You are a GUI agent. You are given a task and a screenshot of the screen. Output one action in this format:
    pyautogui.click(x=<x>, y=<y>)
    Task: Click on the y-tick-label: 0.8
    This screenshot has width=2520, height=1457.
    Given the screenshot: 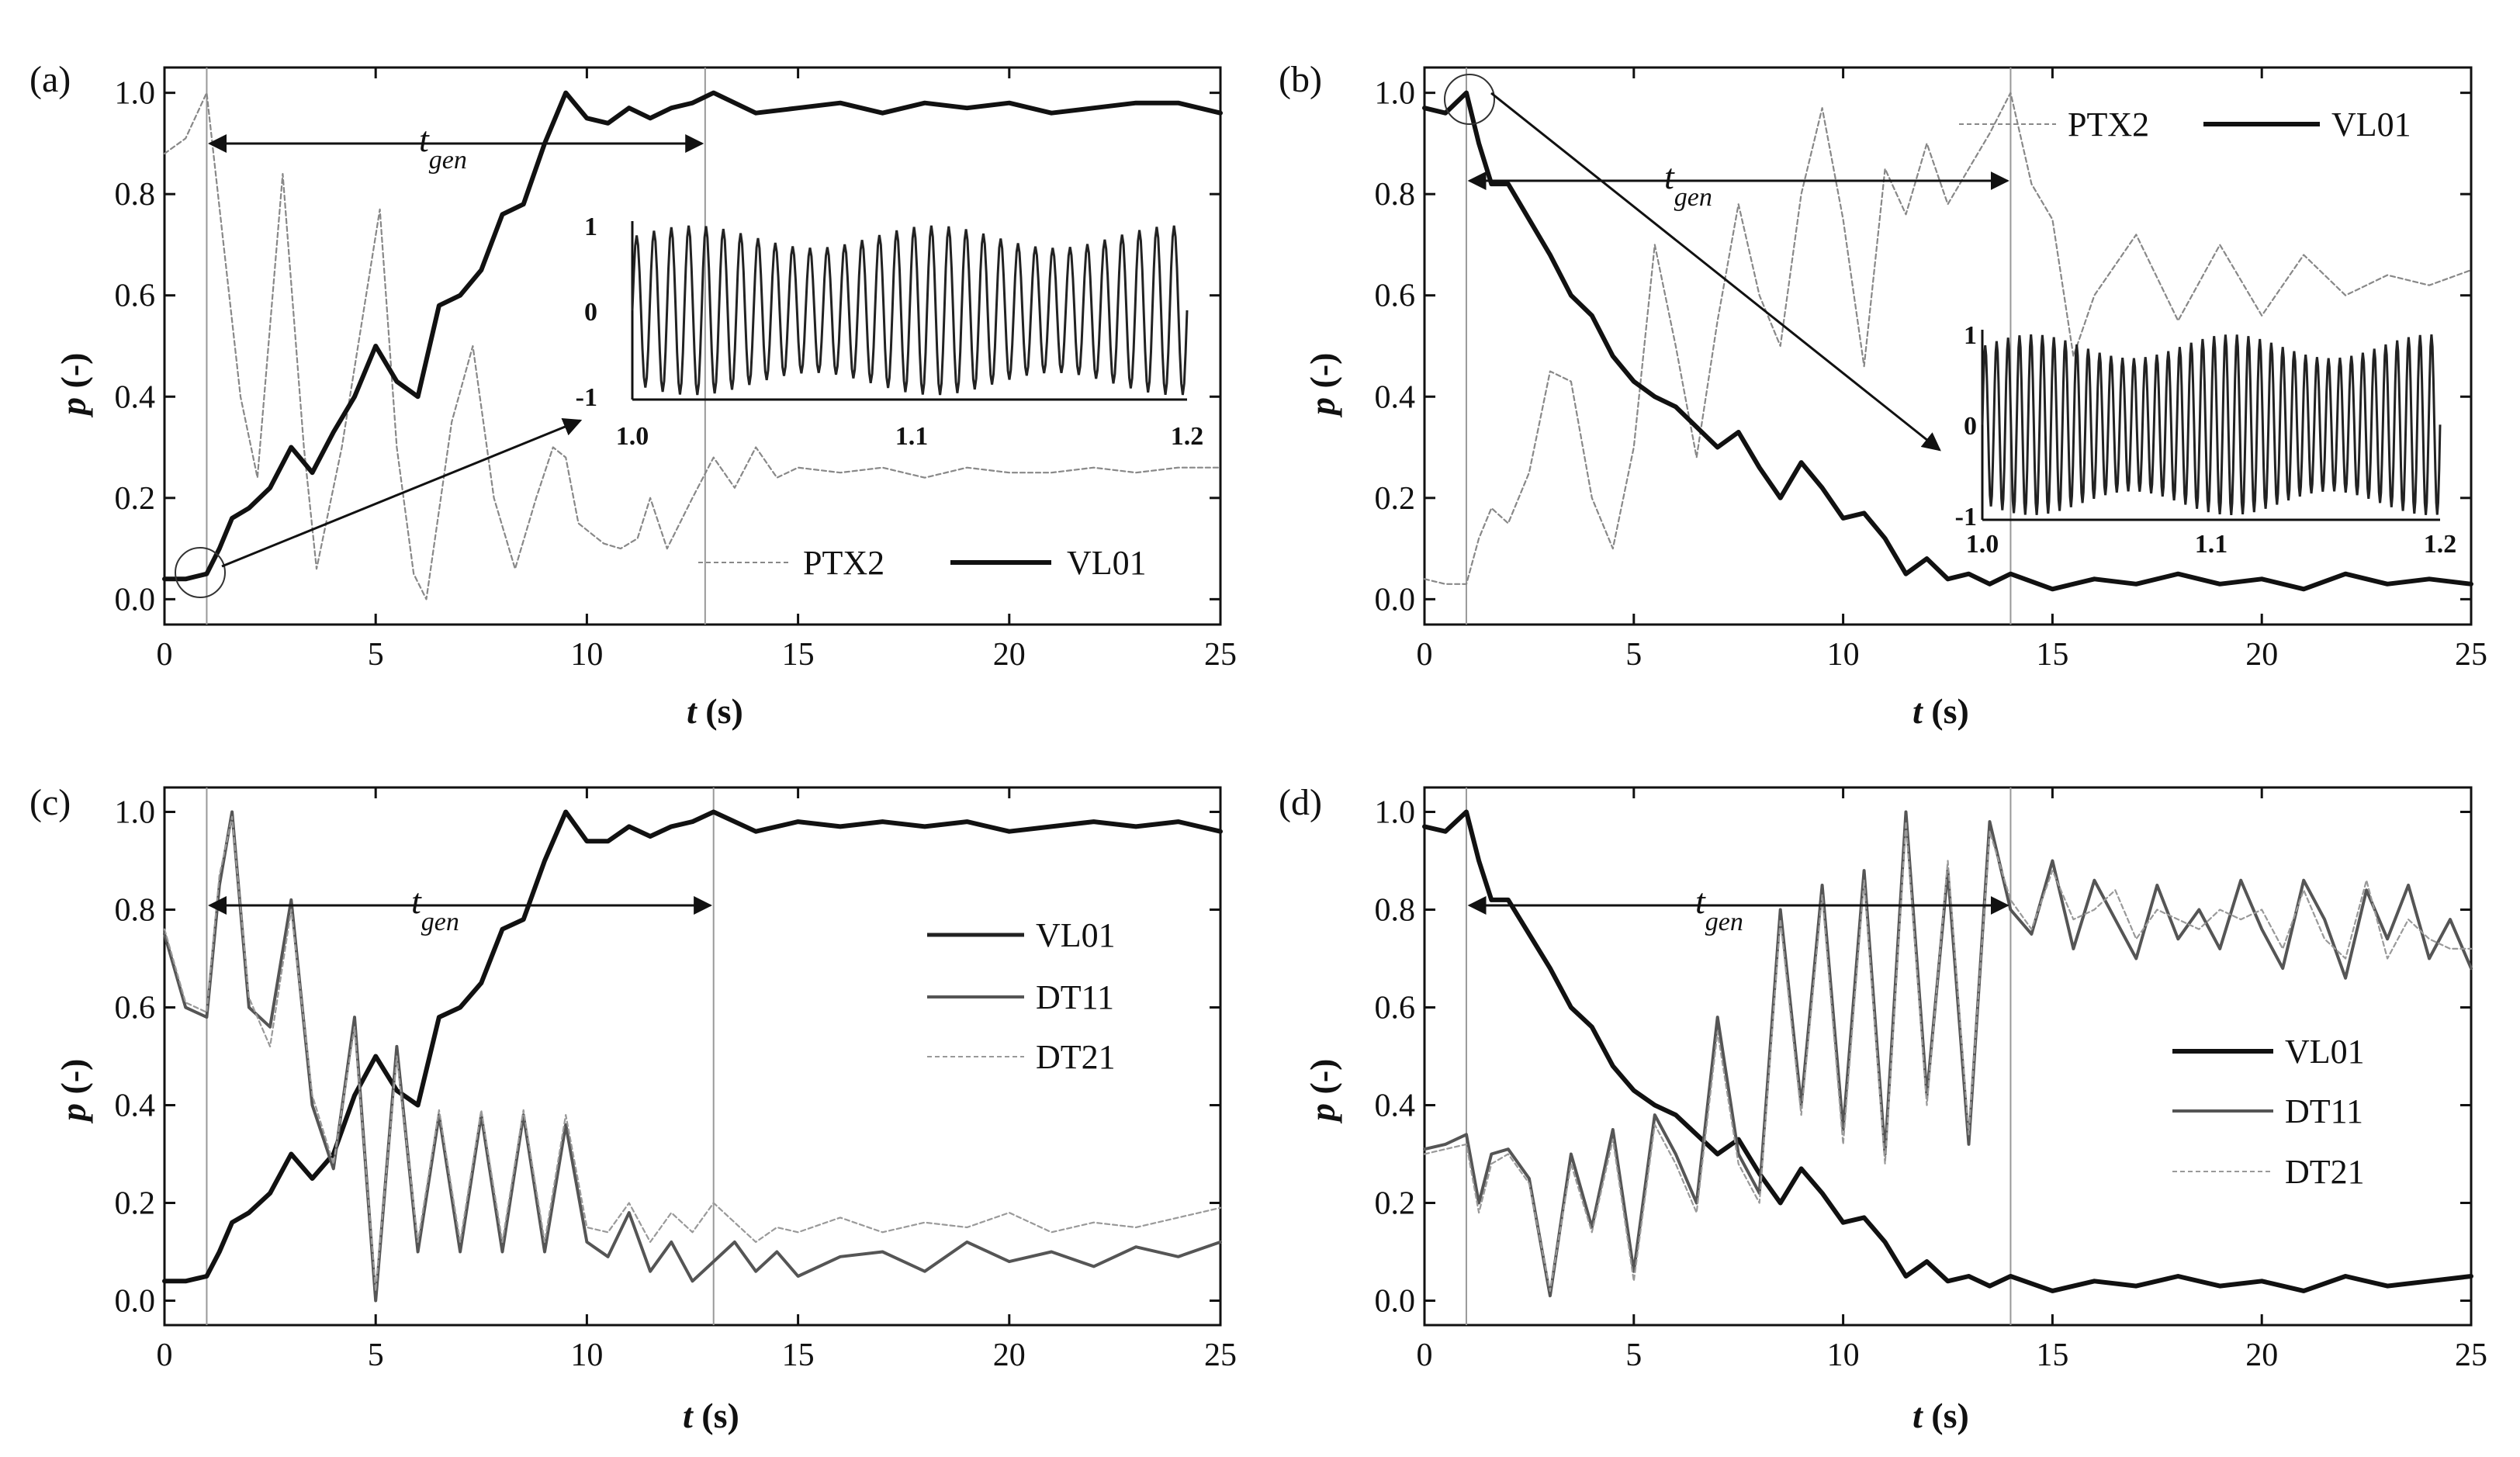 What is the action you would take?
    pyautogui.click(x=1396, y=195)
    